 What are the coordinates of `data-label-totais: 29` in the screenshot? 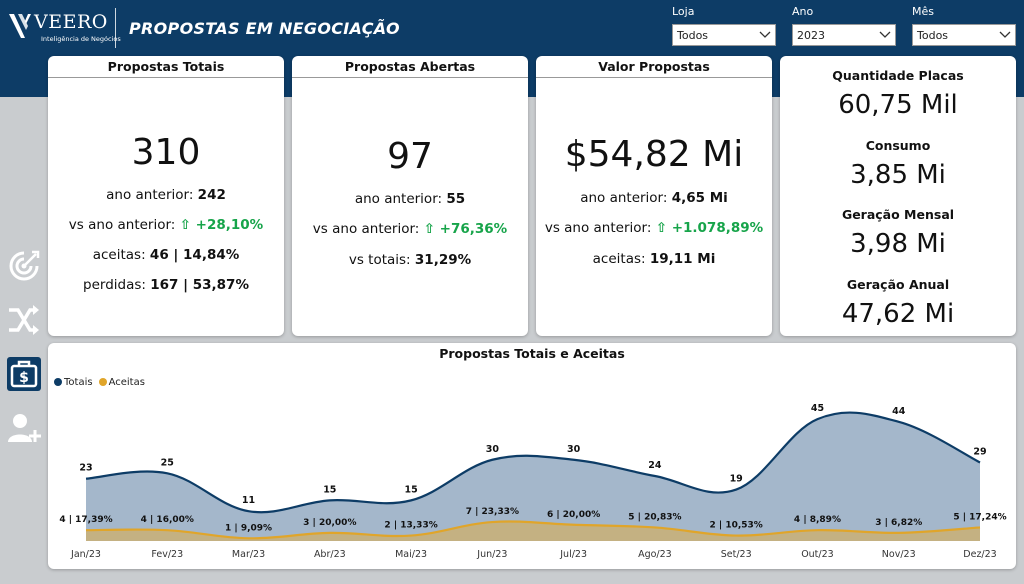 It's located at (979, 451).